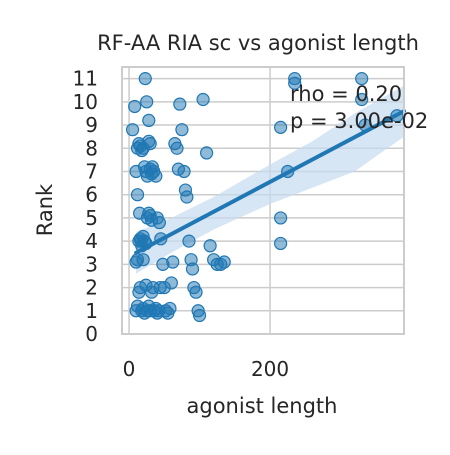 This screenshot has width=450, height=455. I want to click on y-tick-label: 9, so click(91, 125).